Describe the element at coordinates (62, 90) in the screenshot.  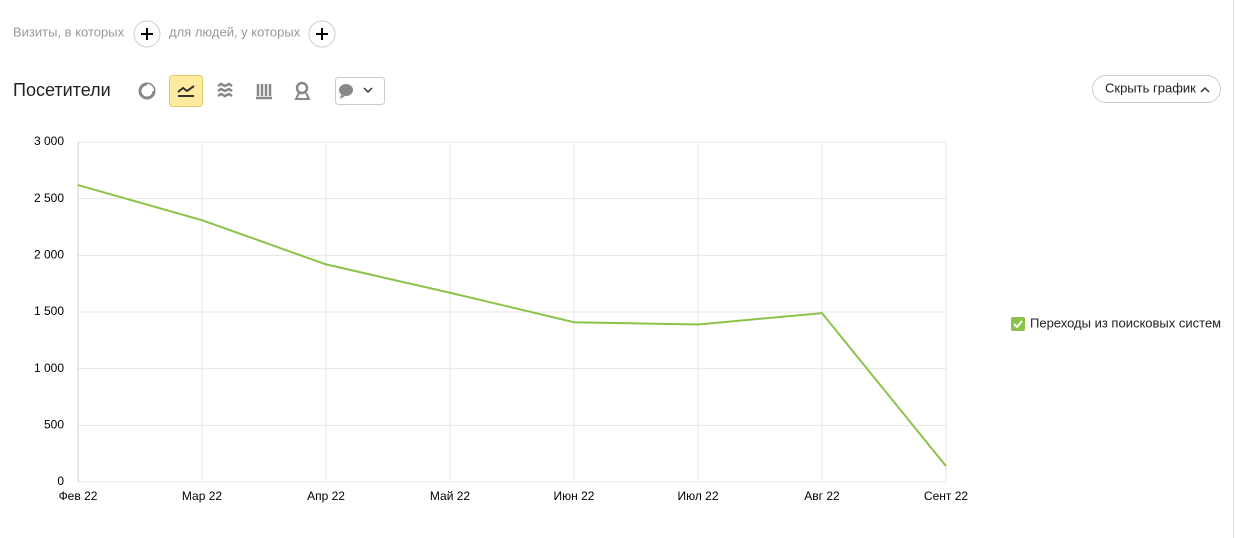
I see `report-title: Посетители` at that location.